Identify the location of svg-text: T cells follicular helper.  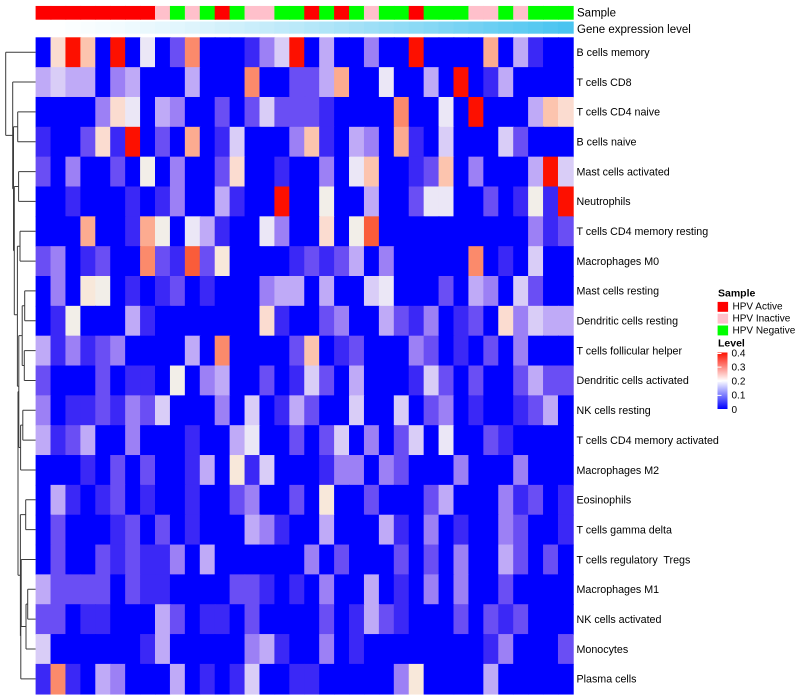
(630, 351).